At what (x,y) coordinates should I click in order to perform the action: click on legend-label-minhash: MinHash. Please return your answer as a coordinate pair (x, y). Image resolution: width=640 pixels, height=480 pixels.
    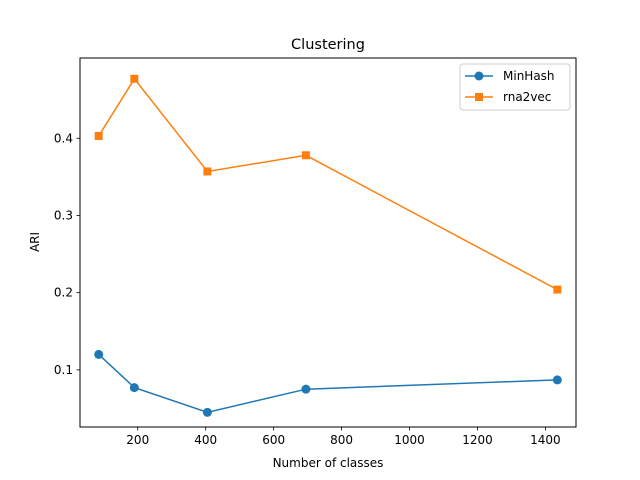
    Looking at the image, I should click on (529, 76).